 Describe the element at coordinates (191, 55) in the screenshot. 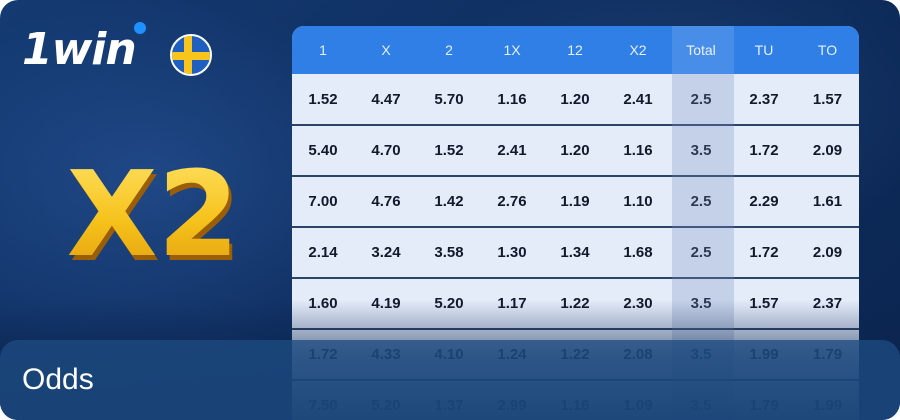

I see `sweden-flag-icon` at that location.